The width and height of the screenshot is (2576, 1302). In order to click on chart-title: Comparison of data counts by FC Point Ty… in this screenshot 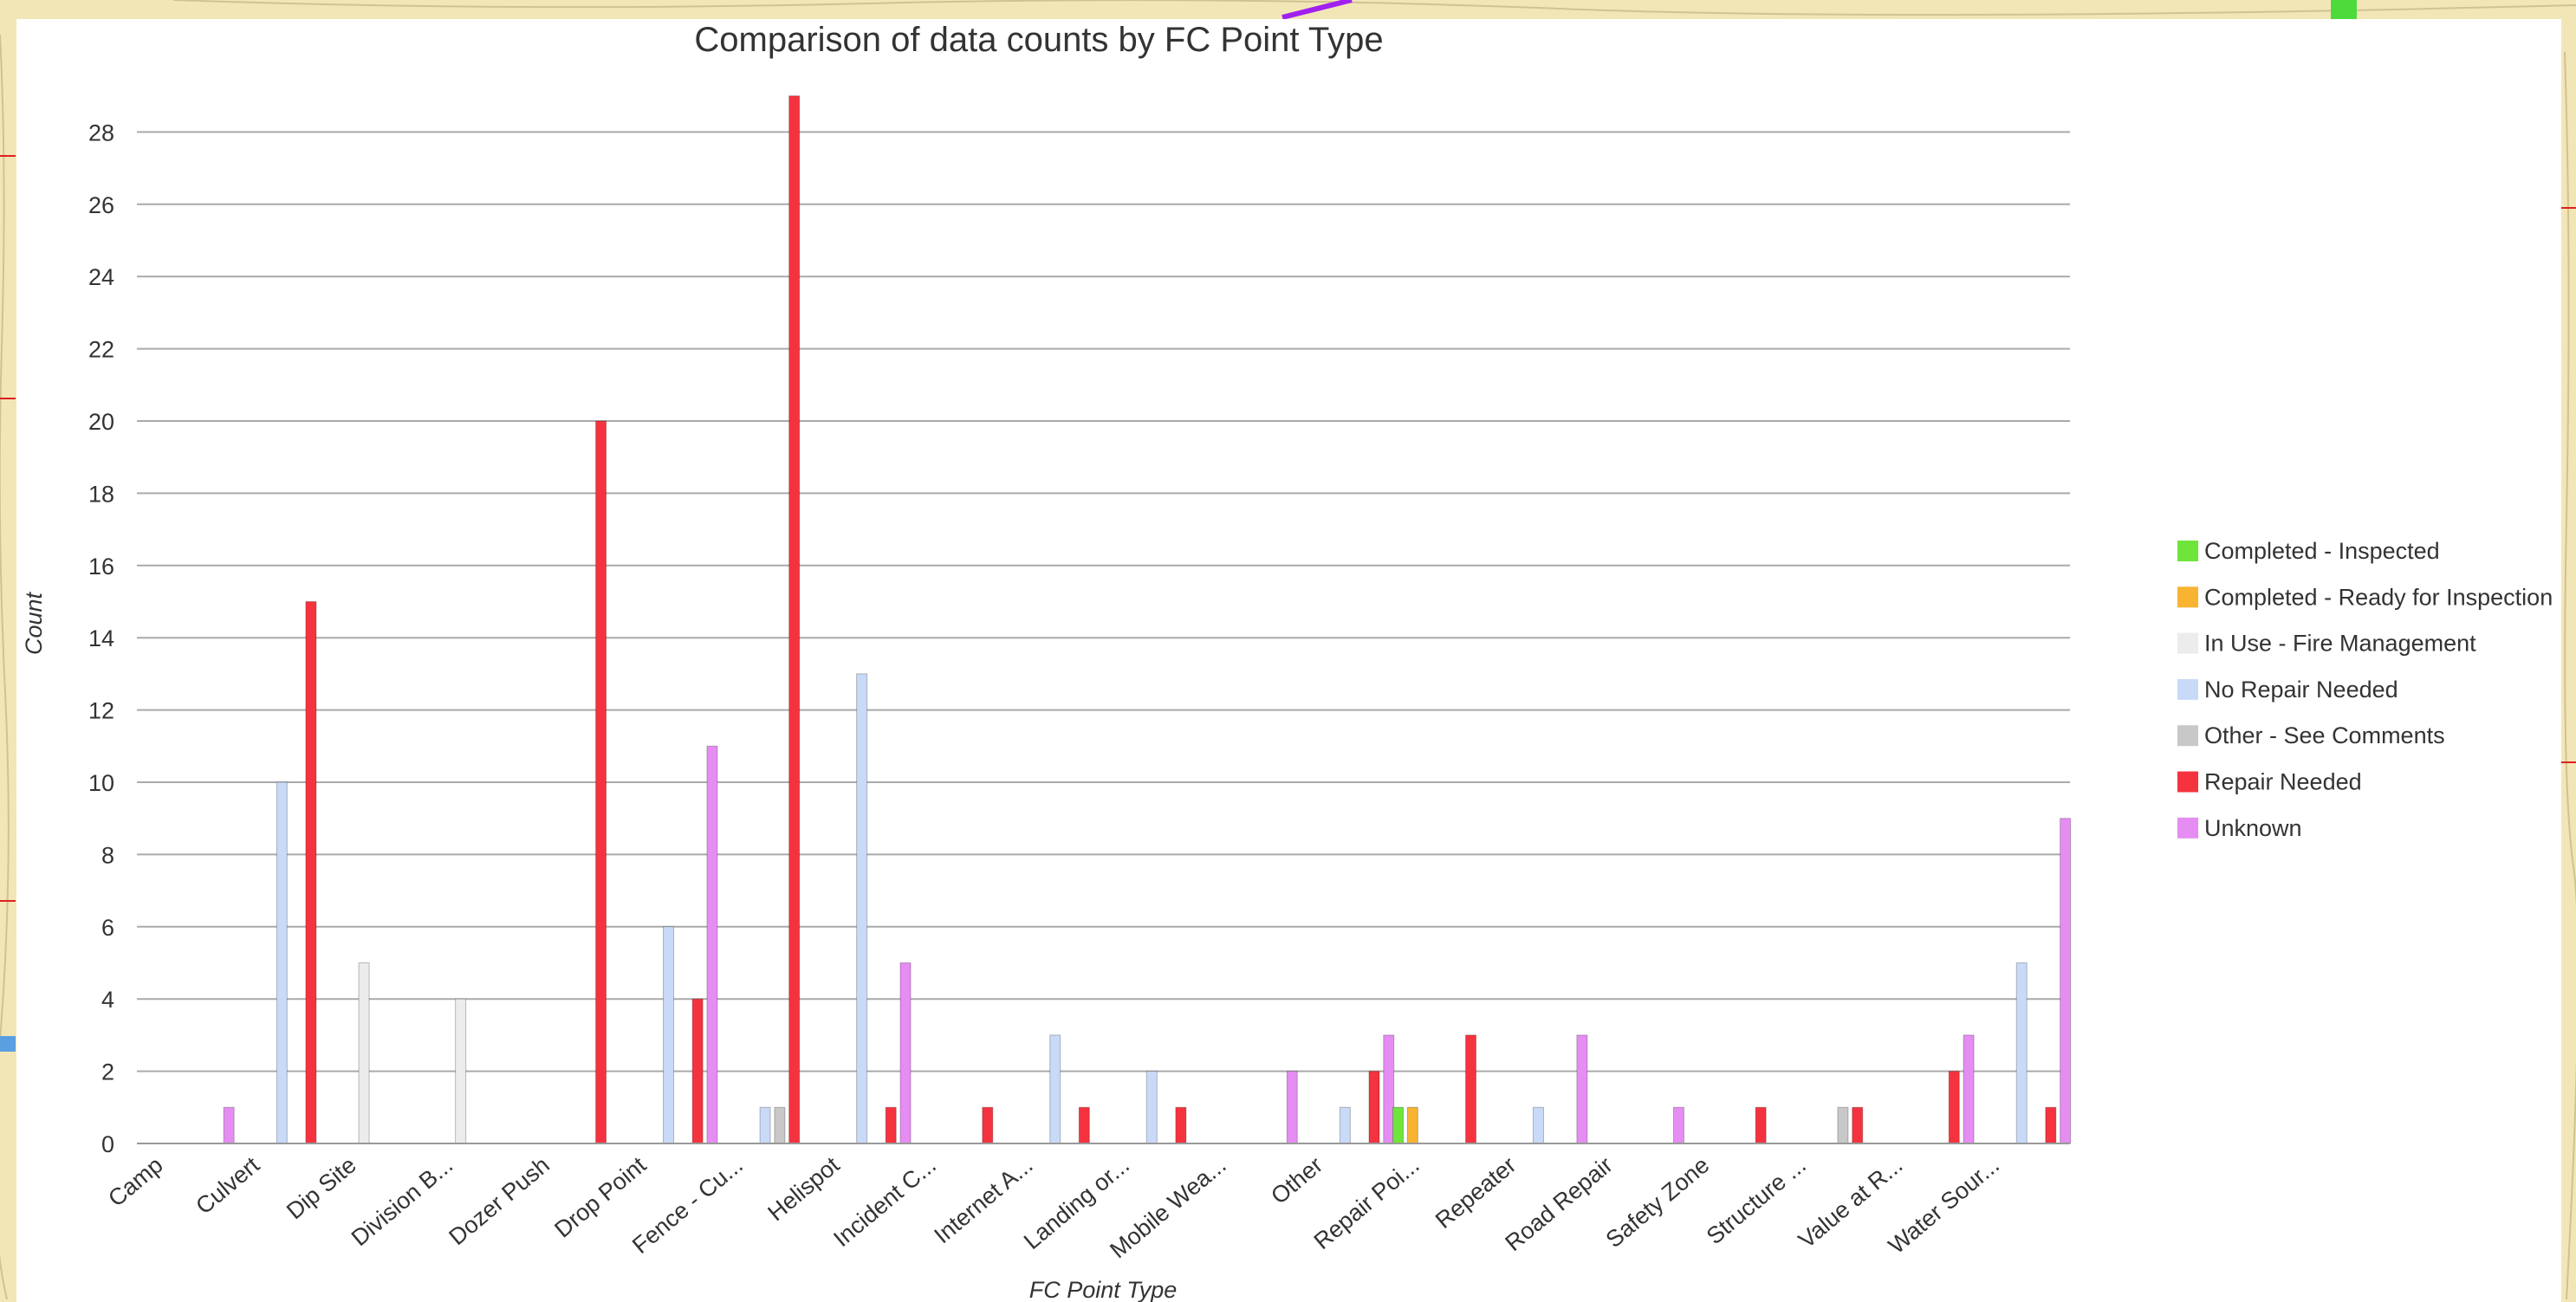, I will do `click(1038, 40)`.